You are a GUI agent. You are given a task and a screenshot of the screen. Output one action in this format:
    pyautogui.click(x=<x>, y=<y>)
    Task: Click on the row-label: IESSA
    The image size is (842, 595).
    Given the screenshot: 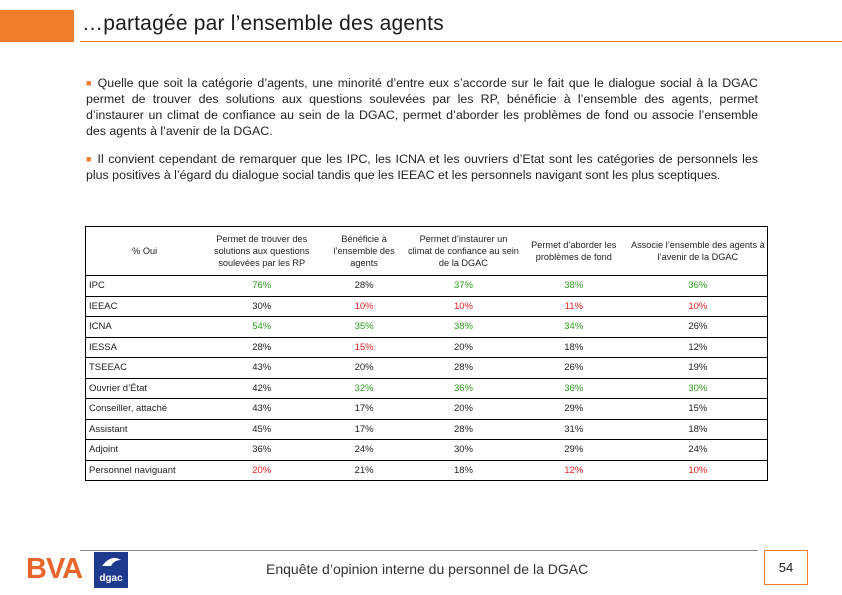 What is the action you would take?
    pyautogui.click(x=144, y=347)
    